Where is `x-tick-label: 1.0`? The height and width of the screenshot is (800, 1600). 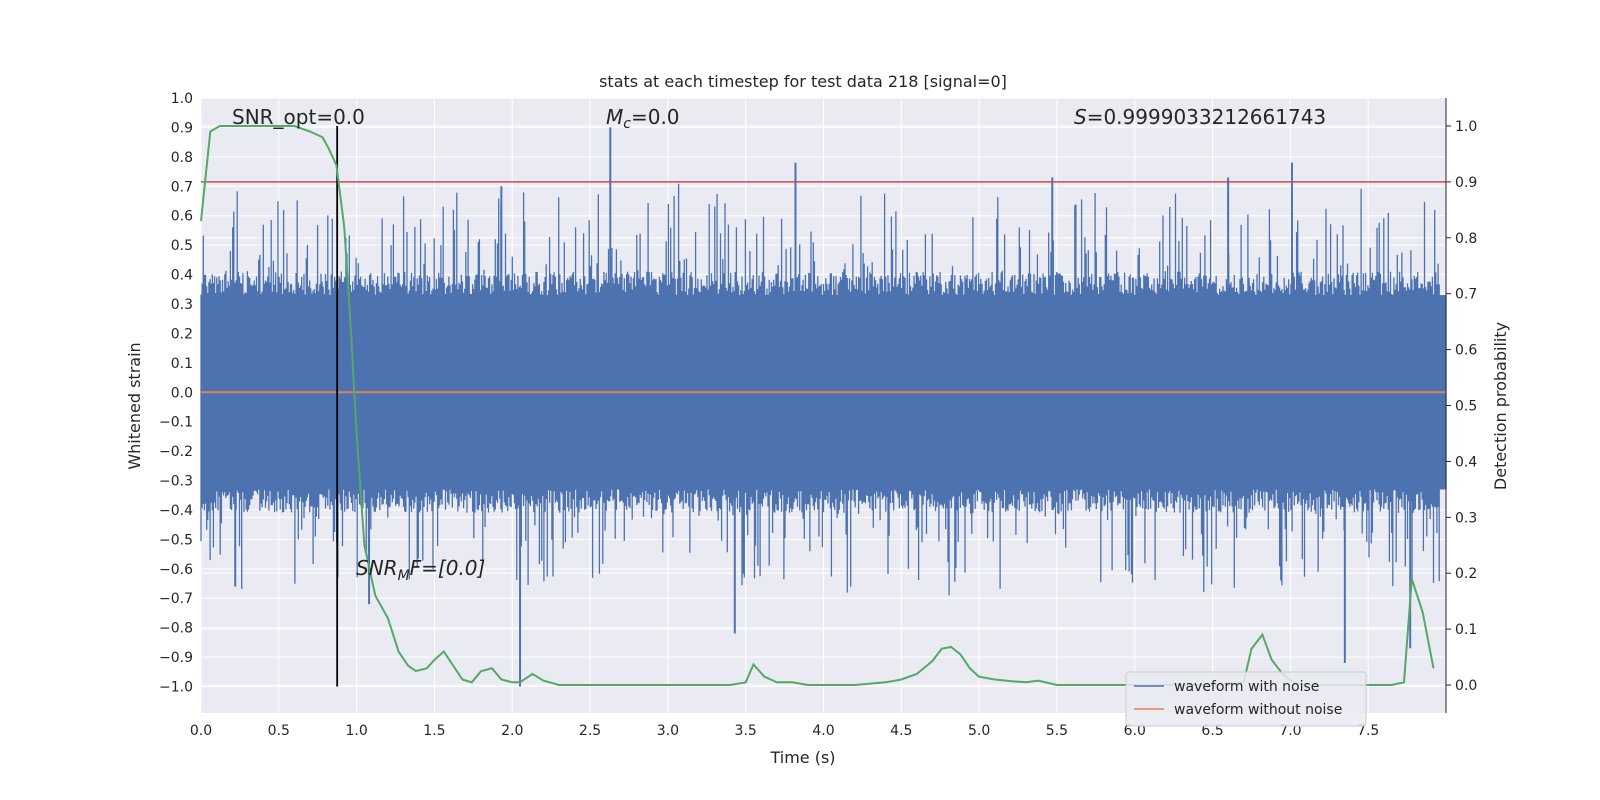
x-tick-label: 1.0 is located at coordinates (356, 731).